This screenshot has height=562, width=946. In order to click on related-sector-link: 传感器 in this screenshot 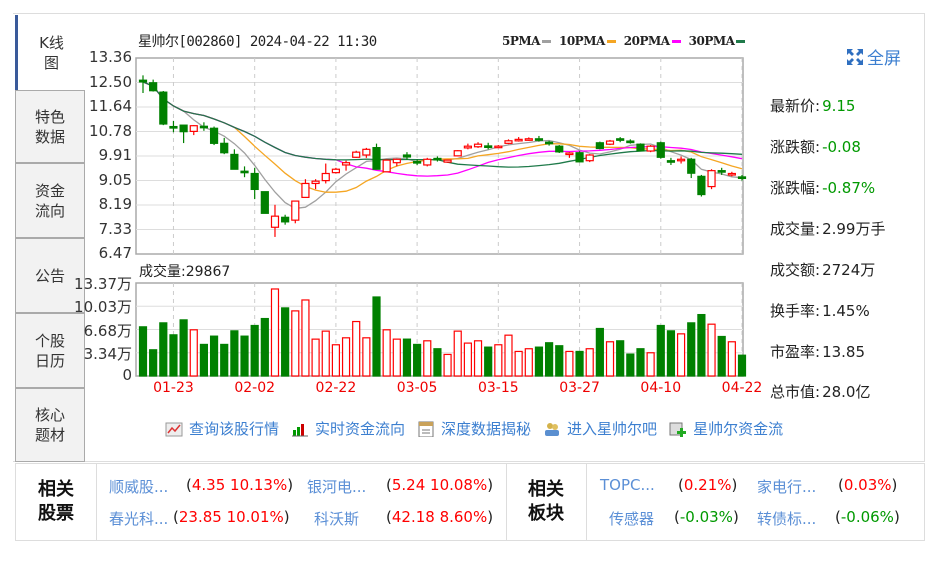, I will do `click(632, 519)`.